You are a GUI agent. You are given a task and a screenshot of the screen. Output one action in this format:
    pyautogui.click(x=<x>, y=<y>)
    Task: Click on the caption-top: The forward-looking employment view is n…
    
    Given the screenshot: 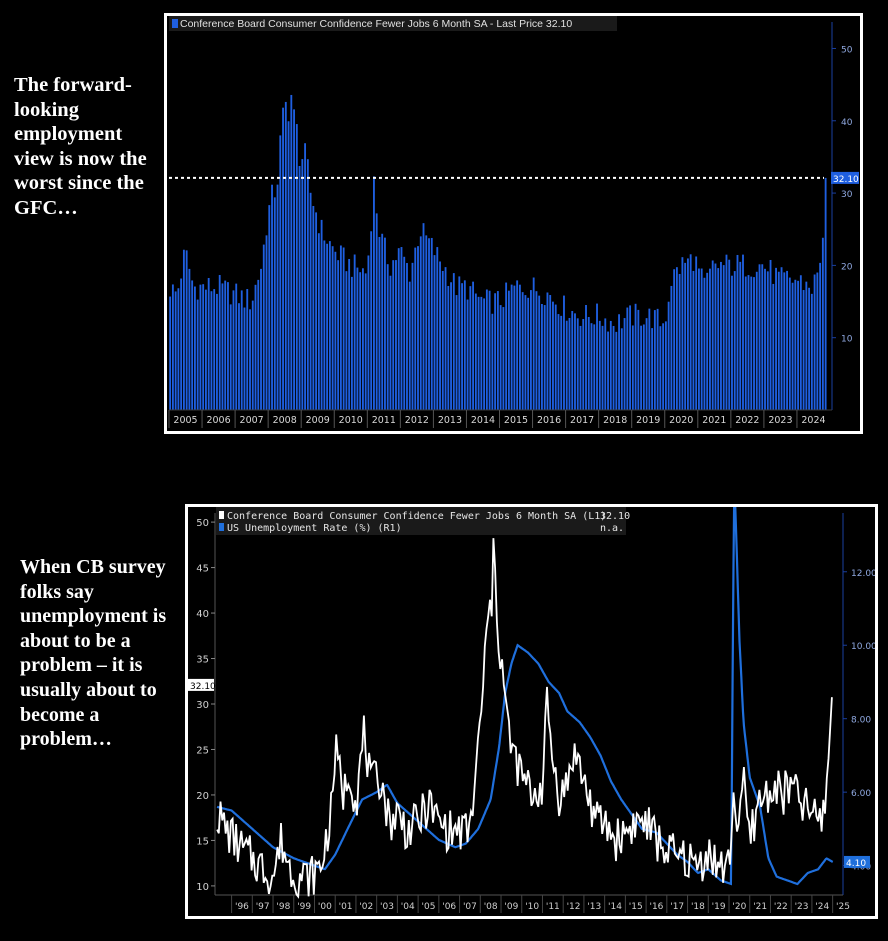 What is the action you would take?
    pyautogui.click(x=80, y=146)
    